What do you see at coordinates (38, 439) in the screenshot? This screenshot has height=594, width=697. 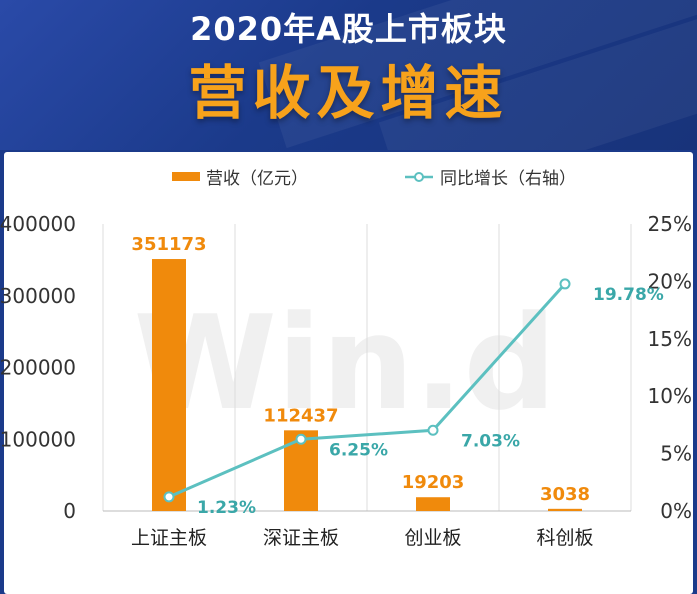 I see `y-left-tick-label: 100000` at bounding box center [38, 439].